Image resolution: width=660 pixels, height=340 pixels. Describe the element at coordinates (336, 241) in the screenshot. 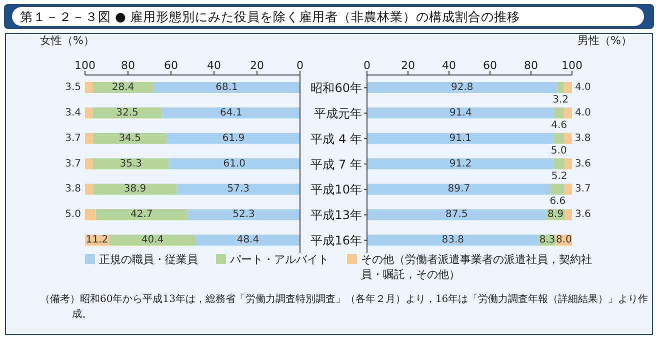

I see `y-tick-label: 平成16年` at that location.